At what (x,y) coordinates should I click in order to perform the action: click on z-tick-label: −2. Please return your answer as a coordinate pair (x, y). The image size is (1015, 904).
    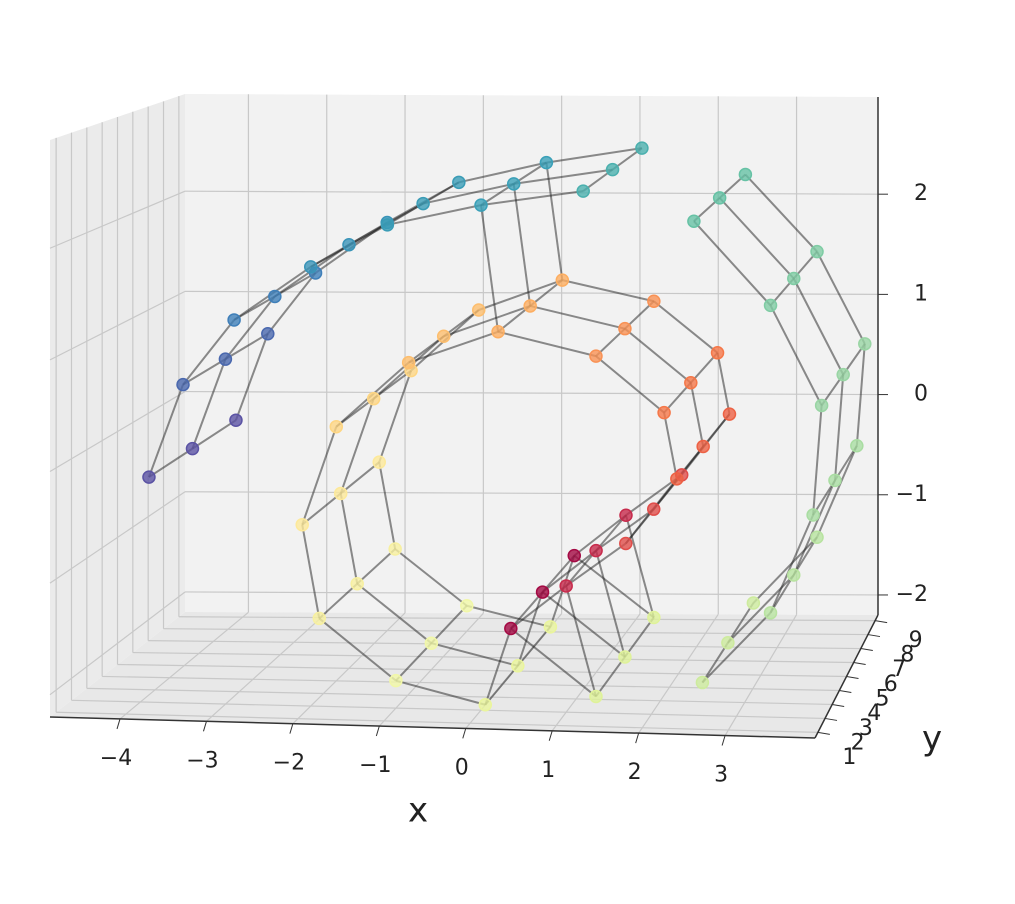
    Looking at the image, I should click on (912, 594).